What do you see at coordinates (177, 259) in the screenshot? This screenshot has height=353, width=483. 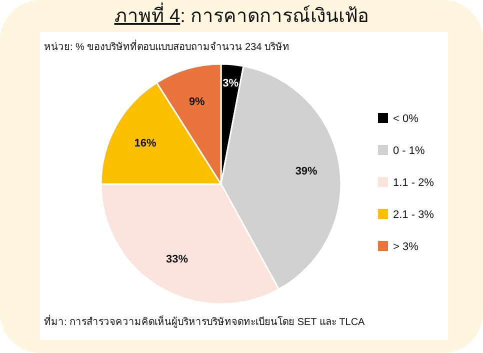 I see `data-label: 33%` at bounding box center [177, 259].